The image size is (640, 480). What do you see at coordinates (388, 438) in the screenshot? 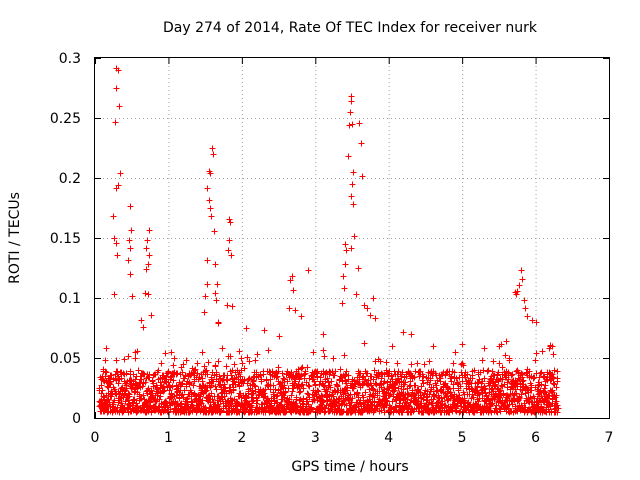
I see `x-tick-label: 4` at bounding box center [388, 438].